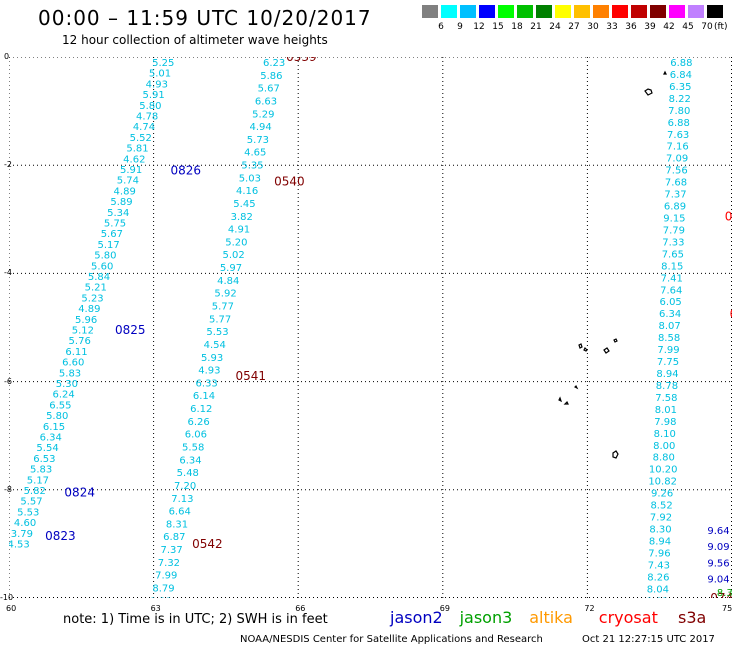  What do you see at coordinates (674, 219) in the screenshot?
I see `swh-value: 9.15` at bounding box center [674, 219].